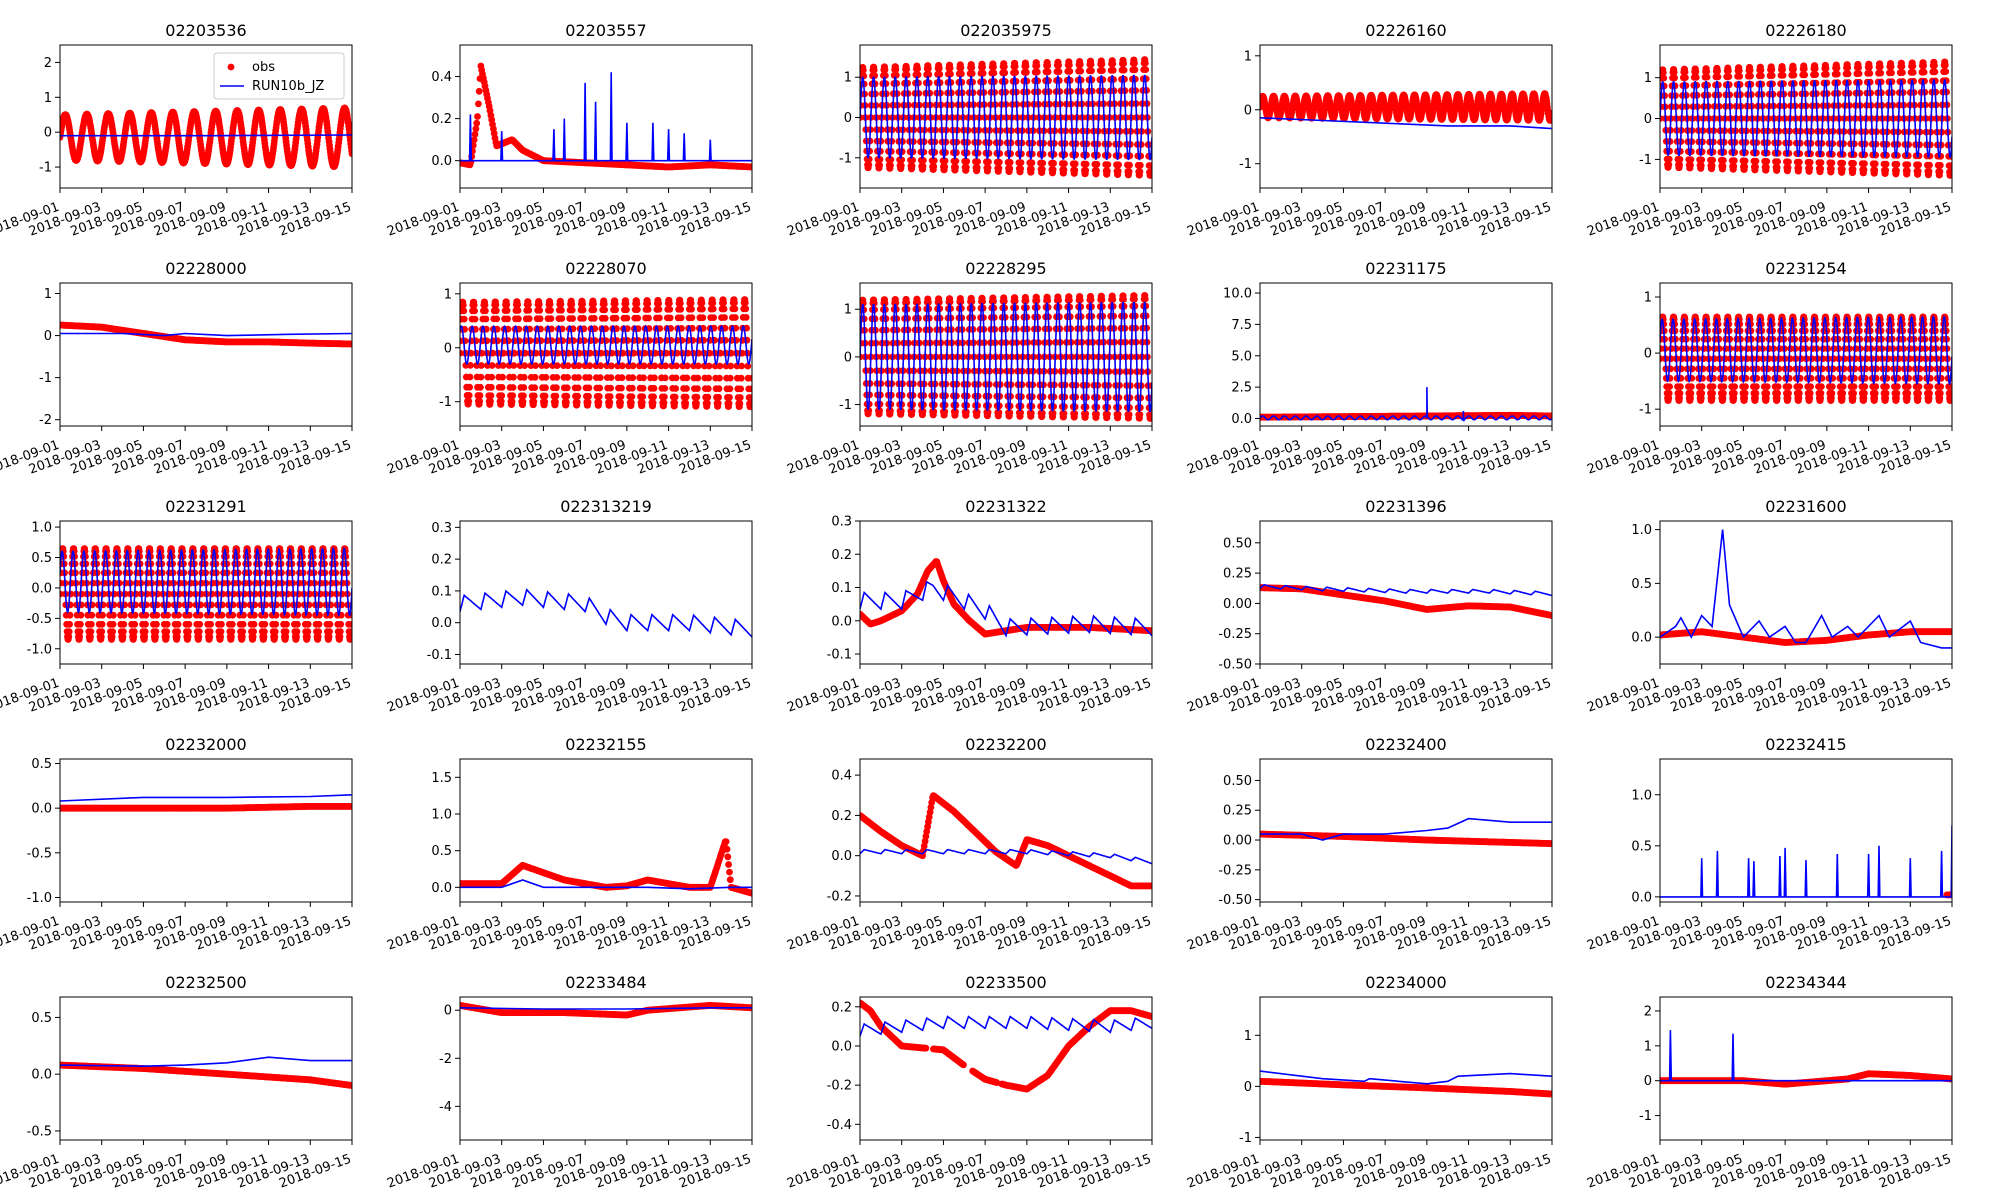  Describe the element at coordinates (48, 98) in the screenshot. I see `y-tick-label: 1` at that location.